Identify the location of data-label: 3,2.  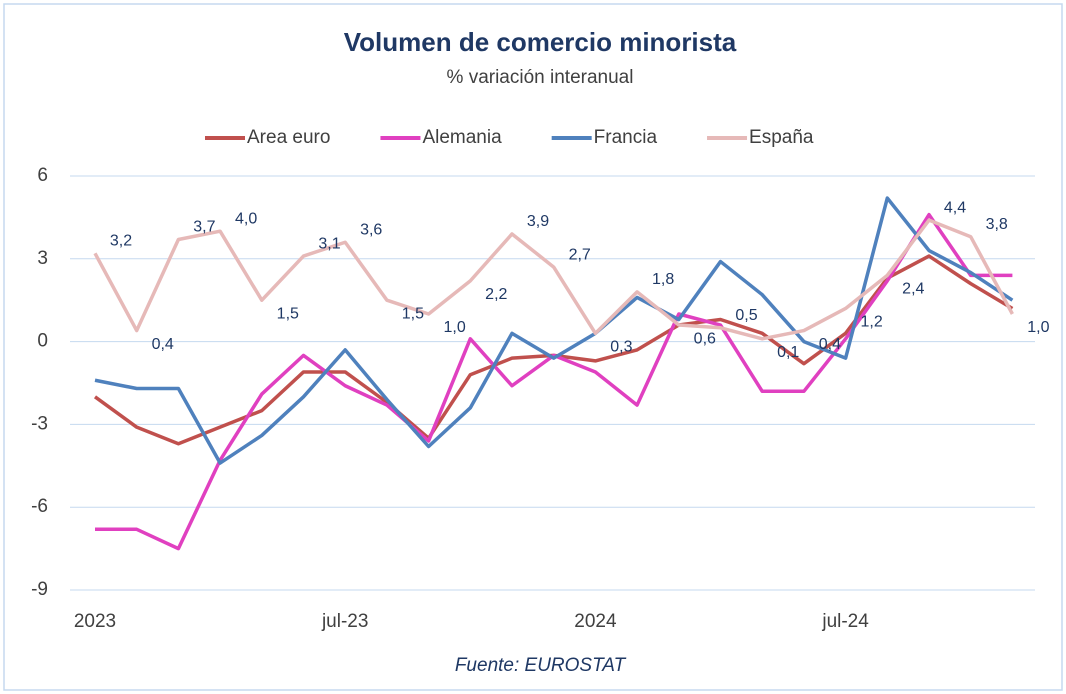
(121, 240).